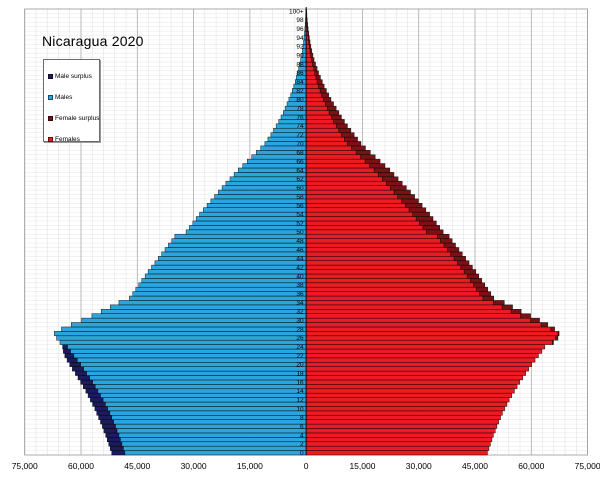 The image size is (600, 482). What do you see at coordinates (77, 118) in the screenshot?
I see `legend-label: Female surplus` at bounding box center [77, 118].